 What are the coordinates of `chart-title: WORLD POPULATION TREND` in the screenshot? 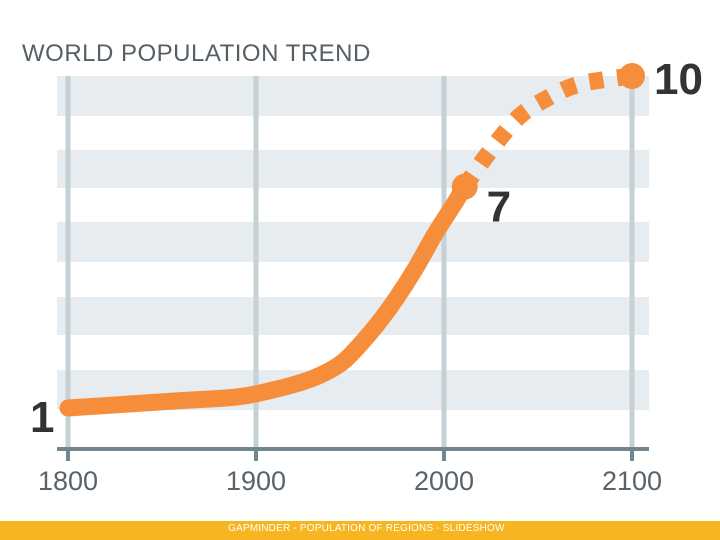 It's located at (196, 53).